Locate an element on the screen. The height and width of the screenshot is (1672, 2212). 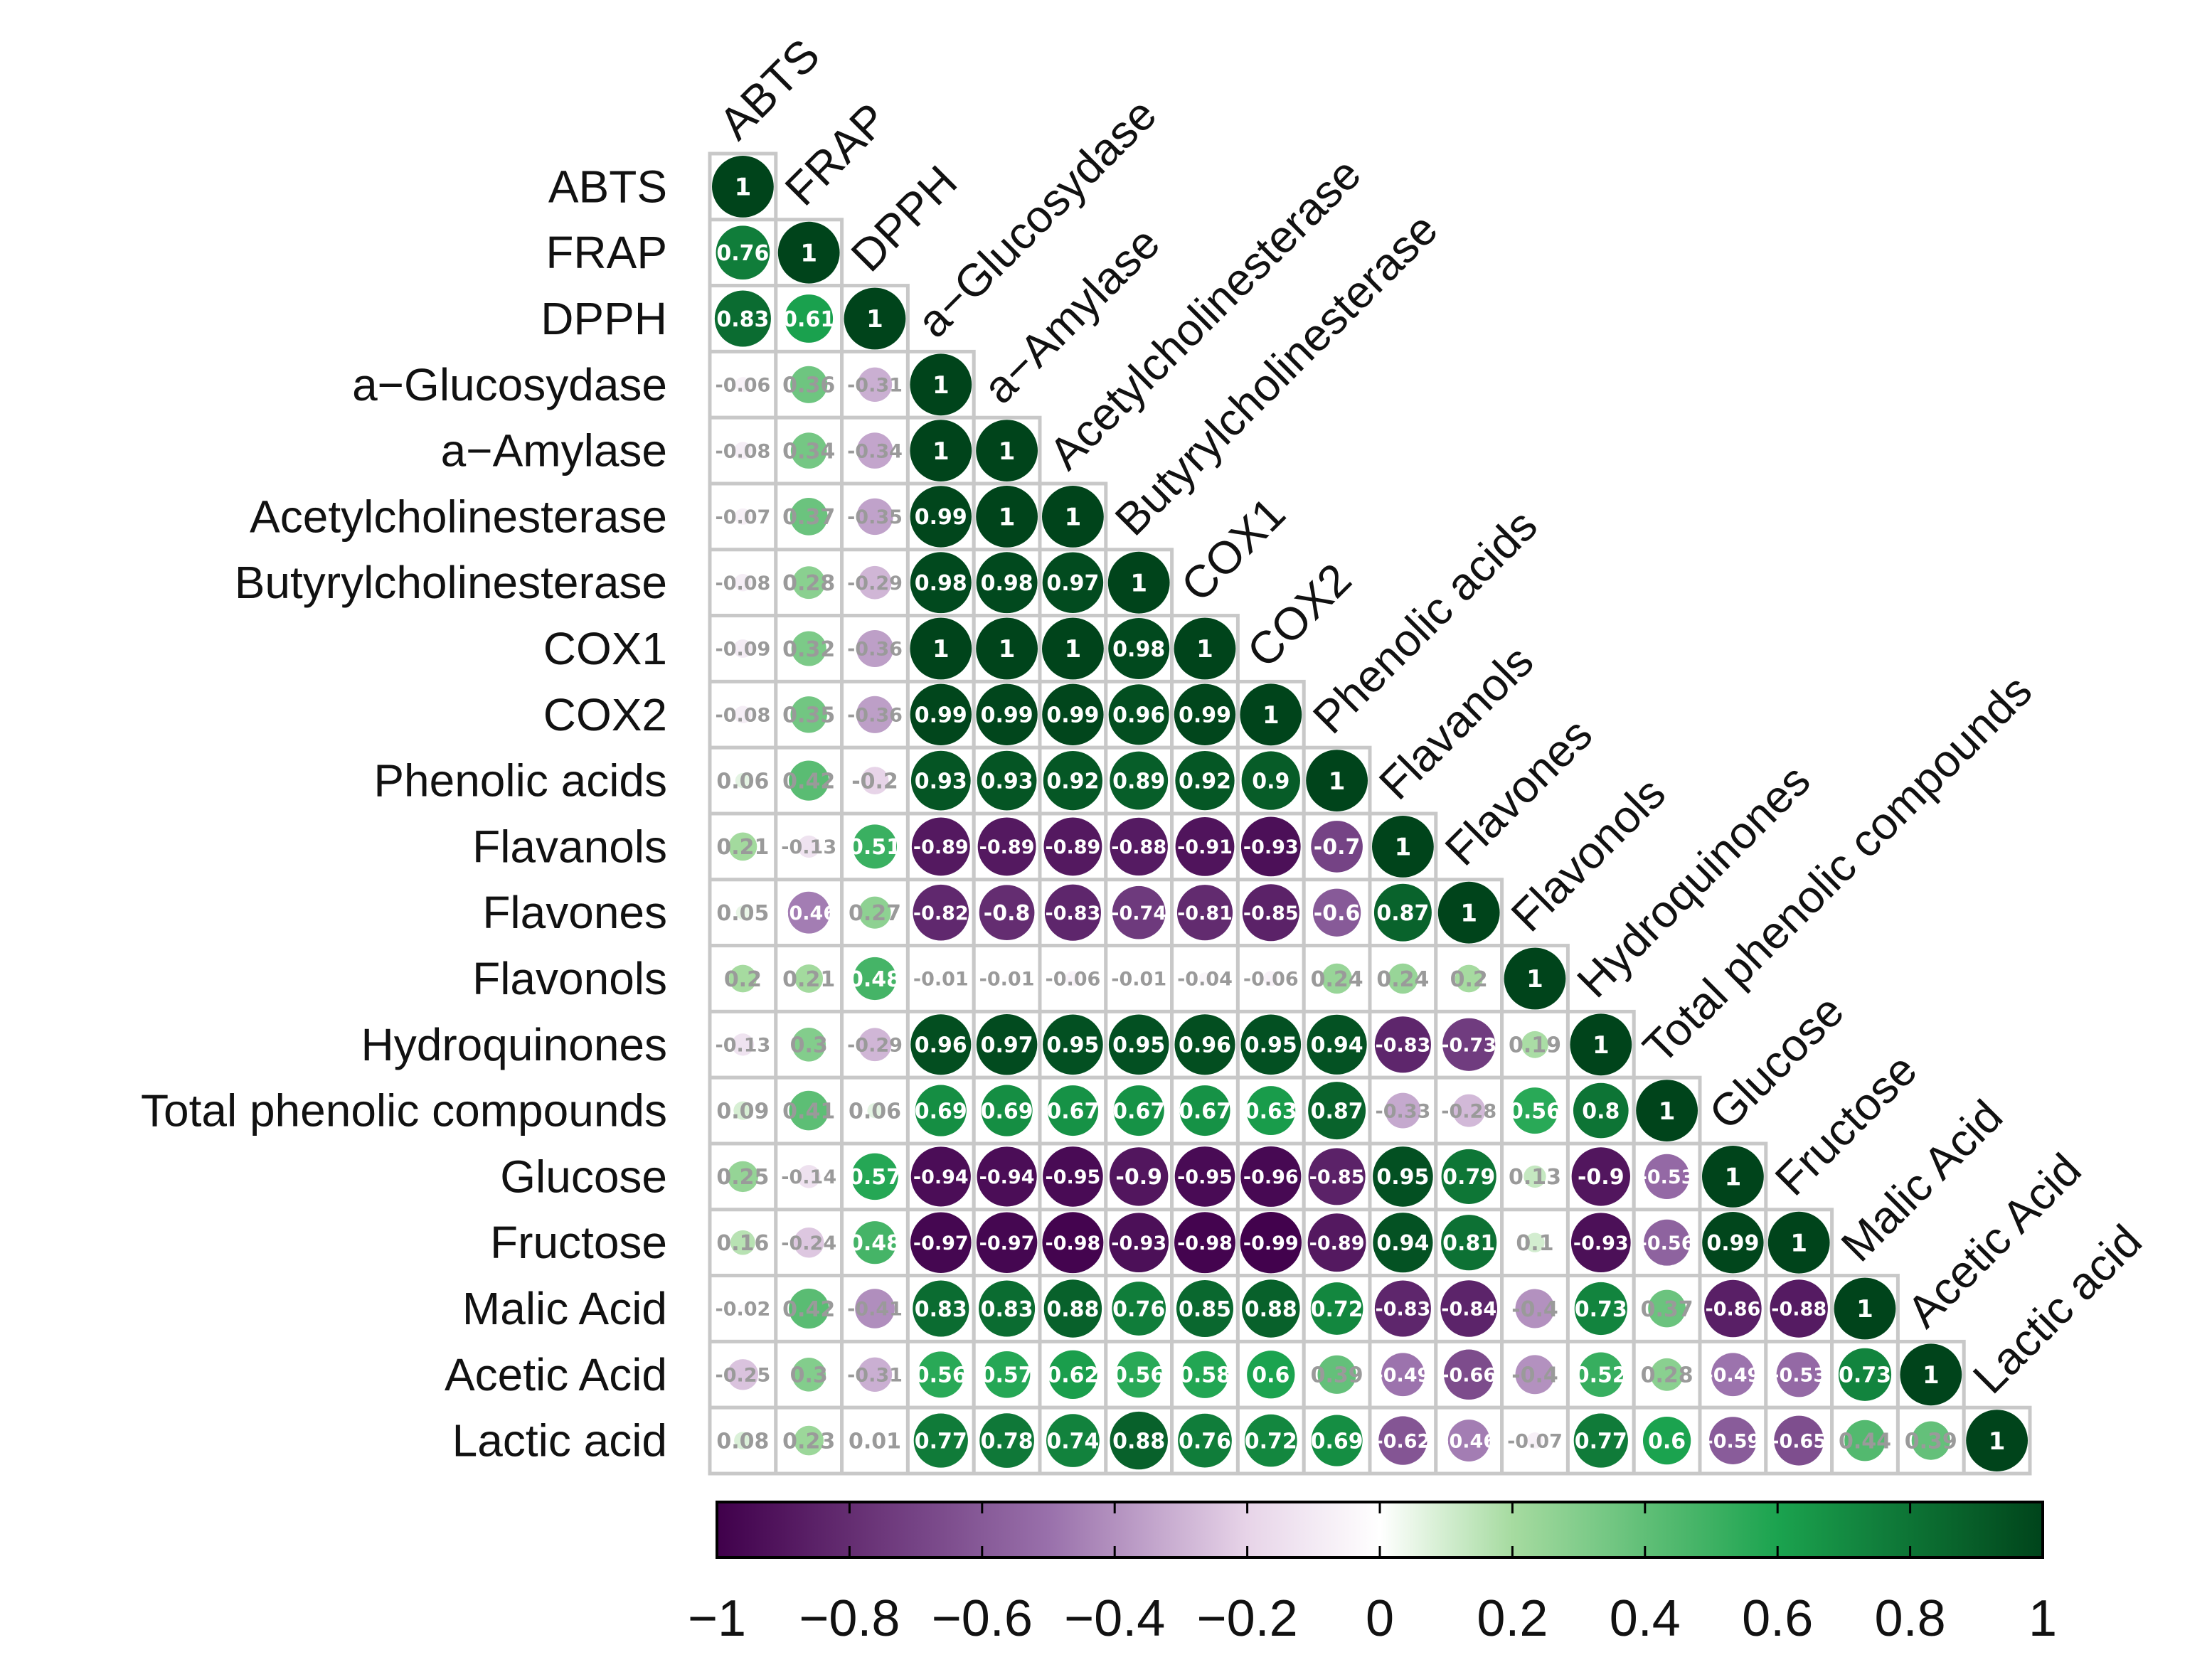
column-label: DPPH is located at coordinates (904, 219).